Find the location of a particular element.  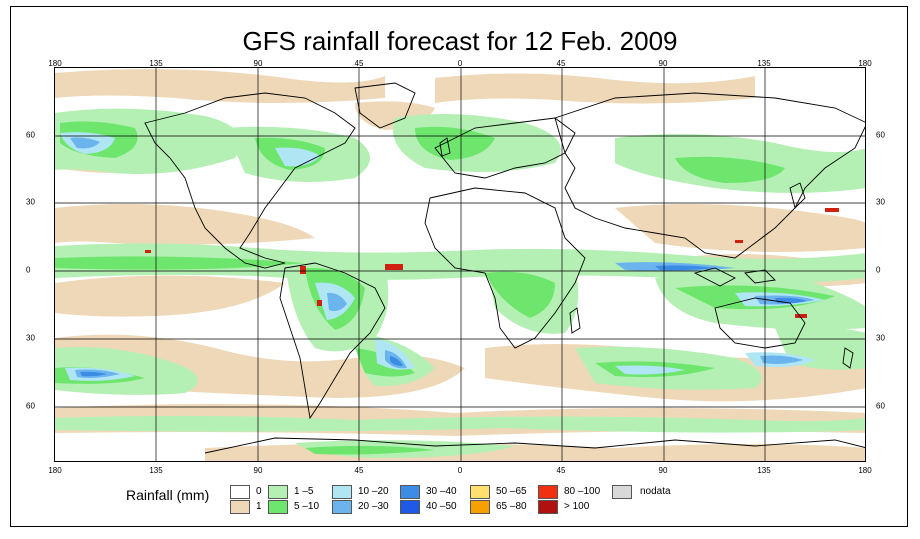

legend-label: 1 –5 is located at coordinates (304, 491).